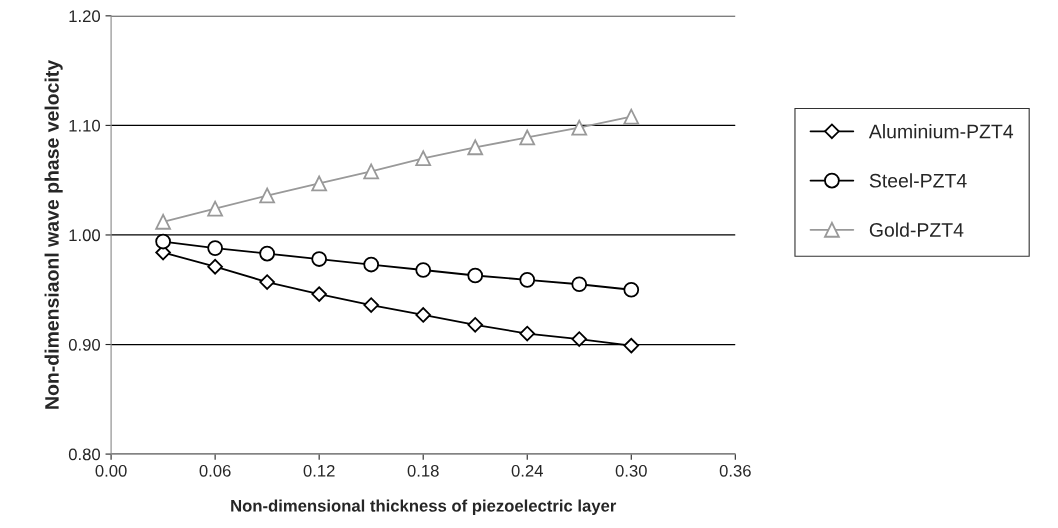 This screenshot has width=1058, height=528. What do you see at coordinates (918, 180) in the screenshot?
I see `legend-label: Steel-PZT4` at bounding box center [918, 180].